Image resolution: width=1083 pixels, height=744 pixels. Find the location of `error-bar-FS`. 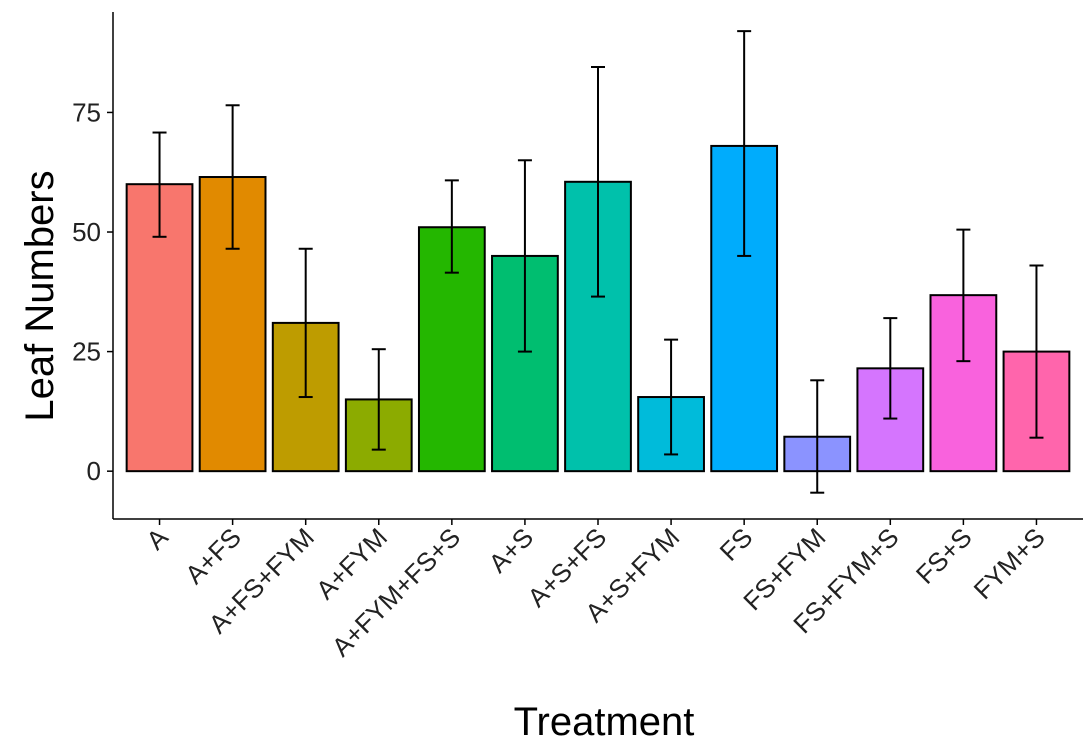

error-bar-FS is located at coordinates (744, 143).